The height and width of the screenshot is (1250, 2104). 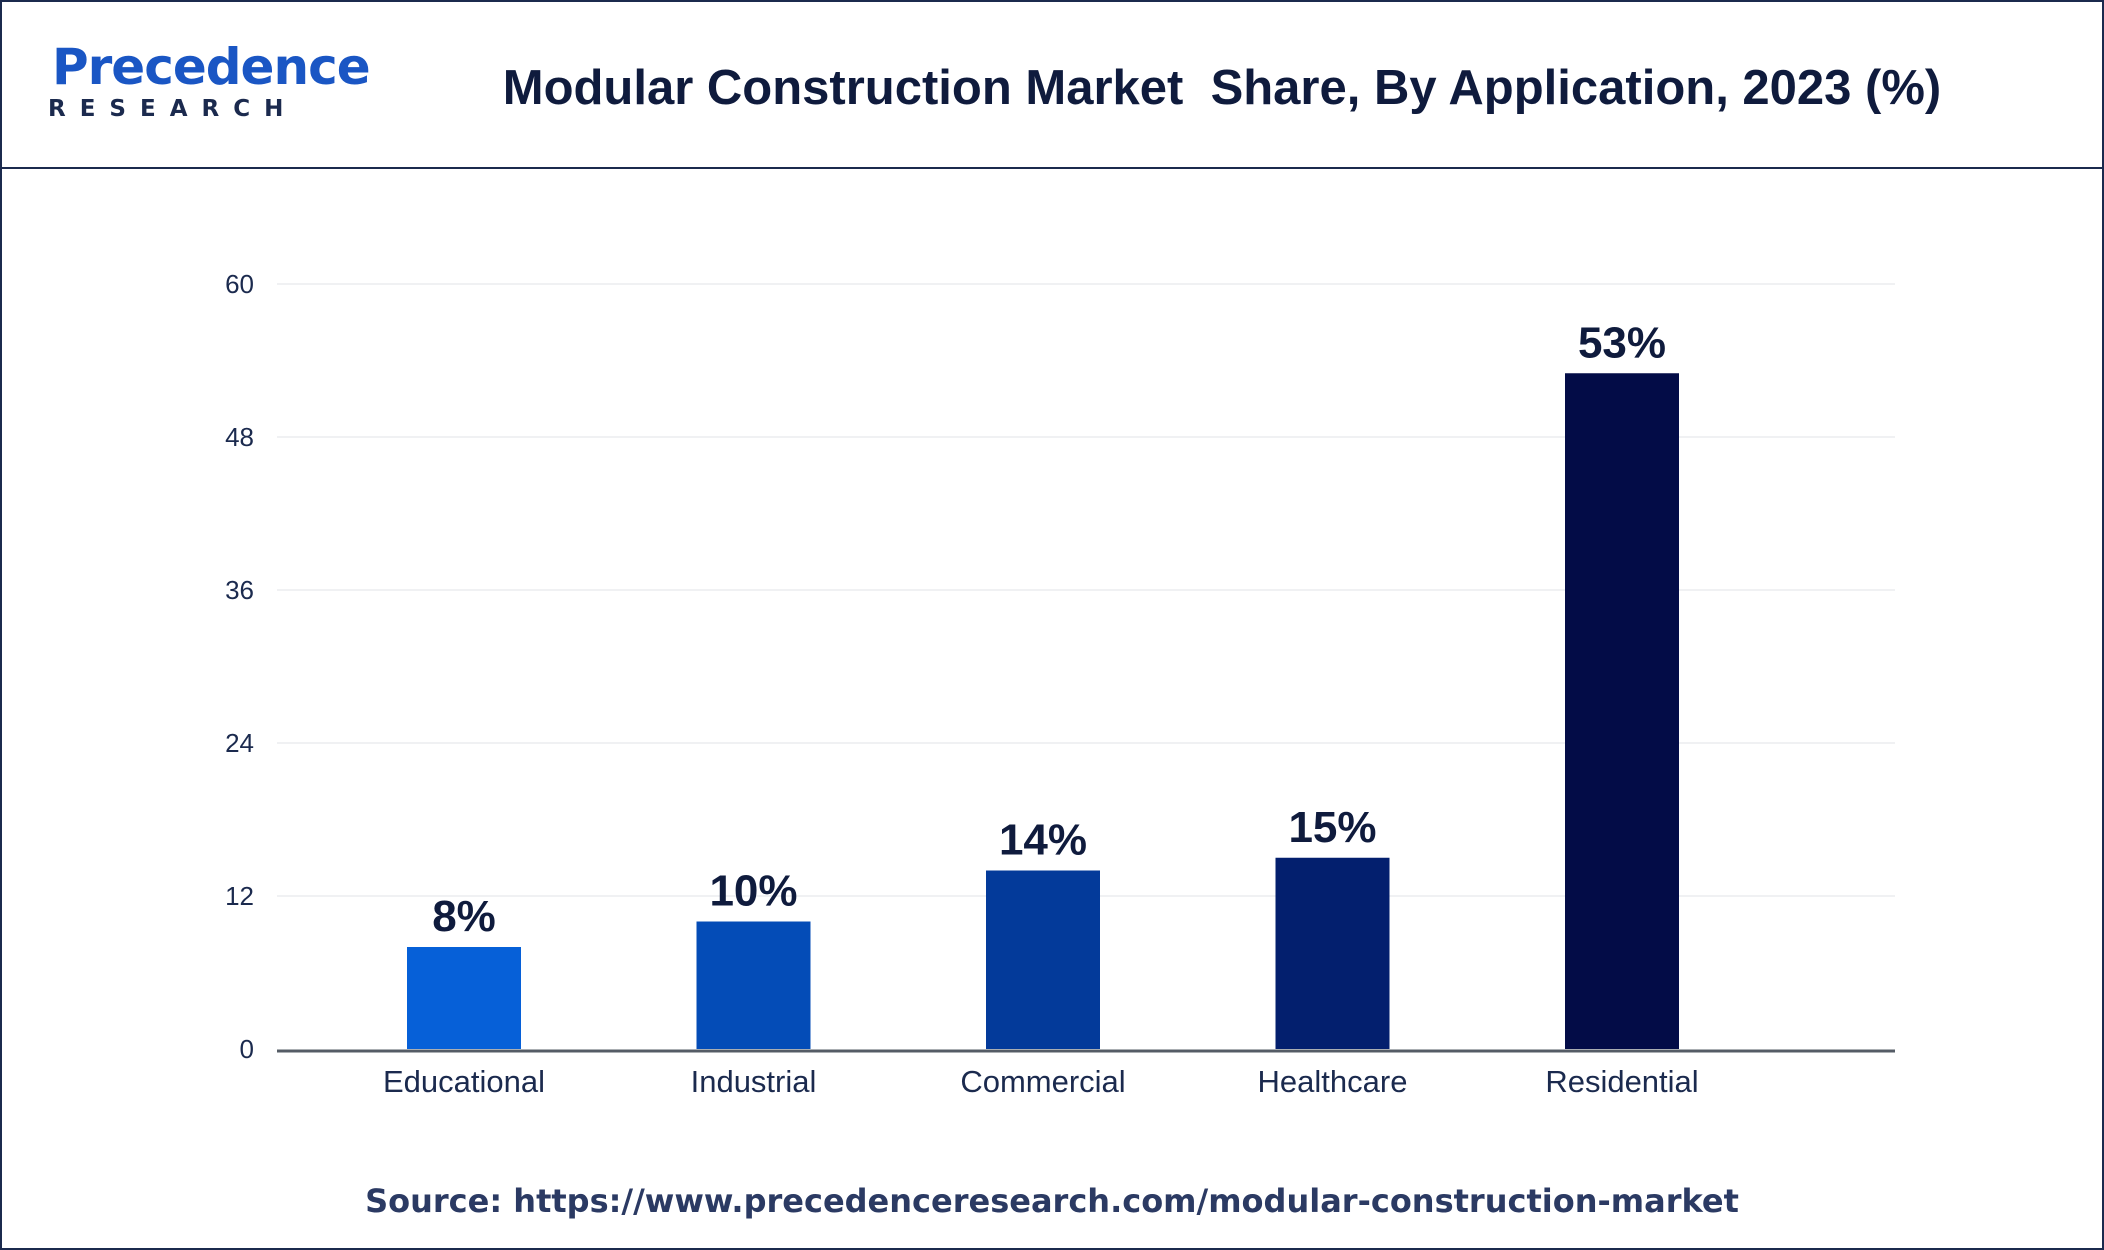 What do you see at coordinates (1332, 827) in the screenshot?
I see `data-label: 15%` at bounding box center [1332, 827].